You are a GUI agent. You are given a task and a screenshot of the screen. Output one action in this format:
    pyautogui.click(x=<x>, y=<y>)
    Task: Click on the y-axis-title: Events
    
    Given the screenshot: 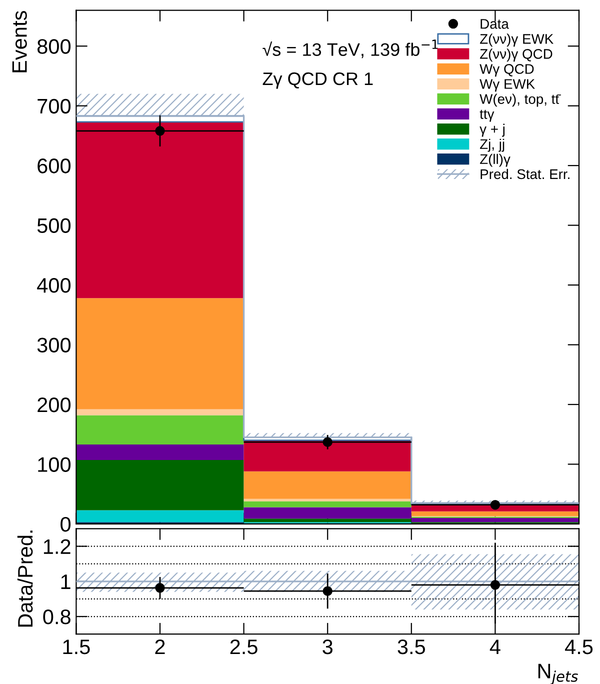 What is the action you would take?
    pyautogui.click(x=19, y=41)
    